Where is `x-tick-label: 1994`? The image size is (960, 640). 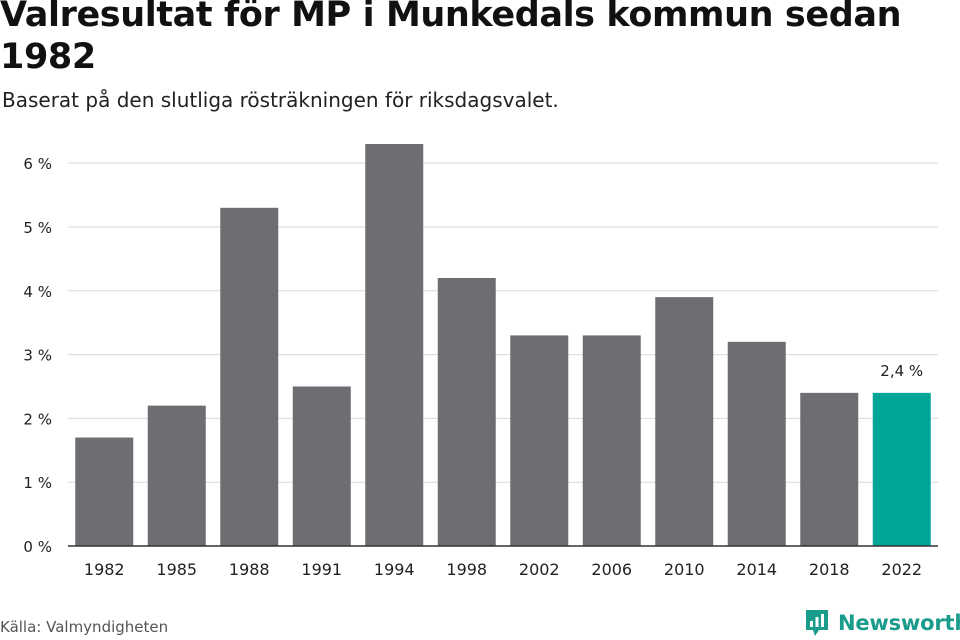
x-tick-label: 1994 is located at coordinates (394, 569).